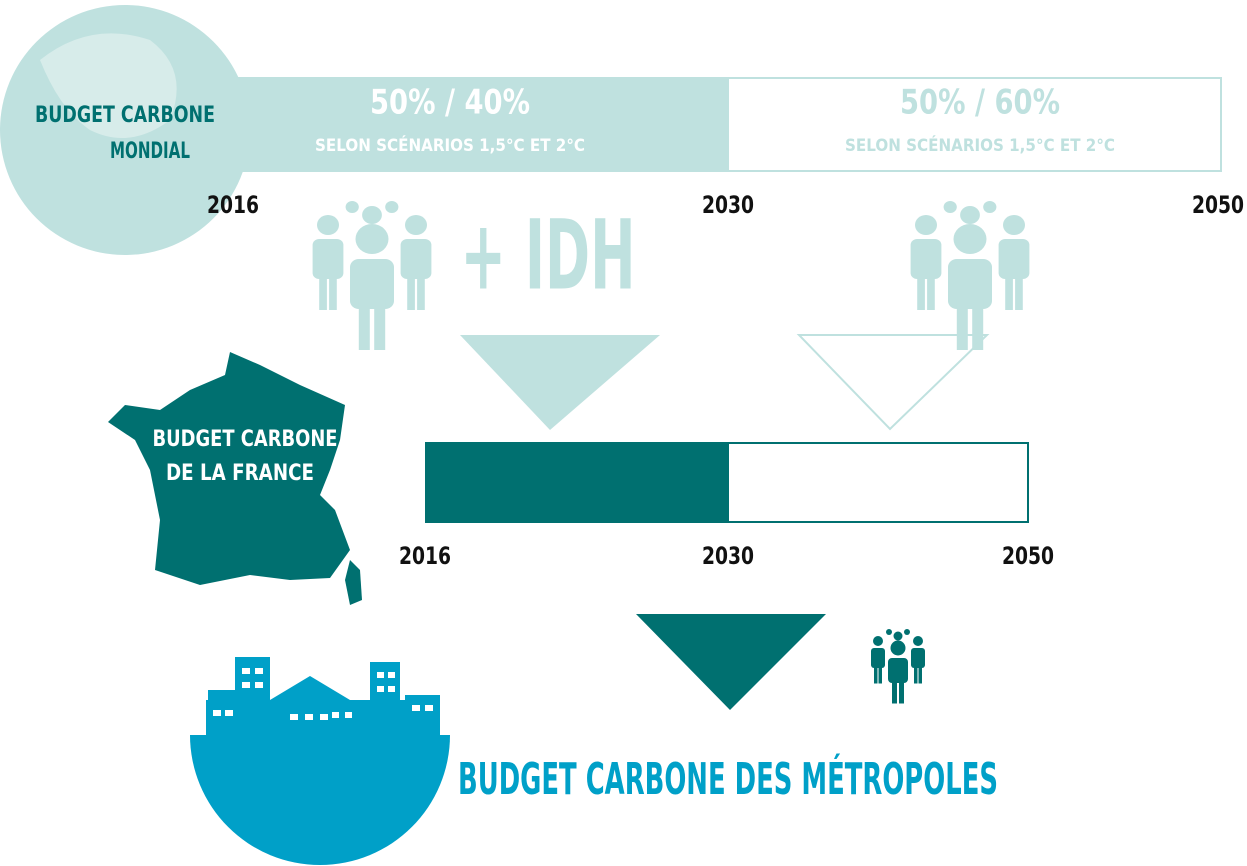 The width and height of the screenshot is (1247, 866). I want to click on metropoles-label: BUDGET CARBONE DES MÉTROPOLES, so click(728, 778).